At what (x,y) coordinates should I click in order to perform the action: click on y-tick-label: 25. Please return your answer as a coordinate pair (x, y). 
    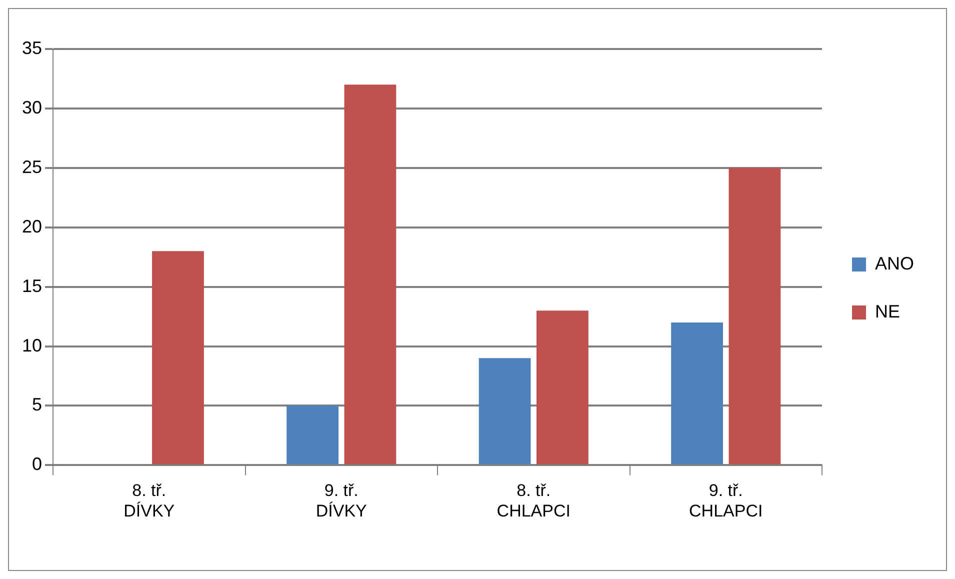
    Looking at the image, I should click on (32, 166).